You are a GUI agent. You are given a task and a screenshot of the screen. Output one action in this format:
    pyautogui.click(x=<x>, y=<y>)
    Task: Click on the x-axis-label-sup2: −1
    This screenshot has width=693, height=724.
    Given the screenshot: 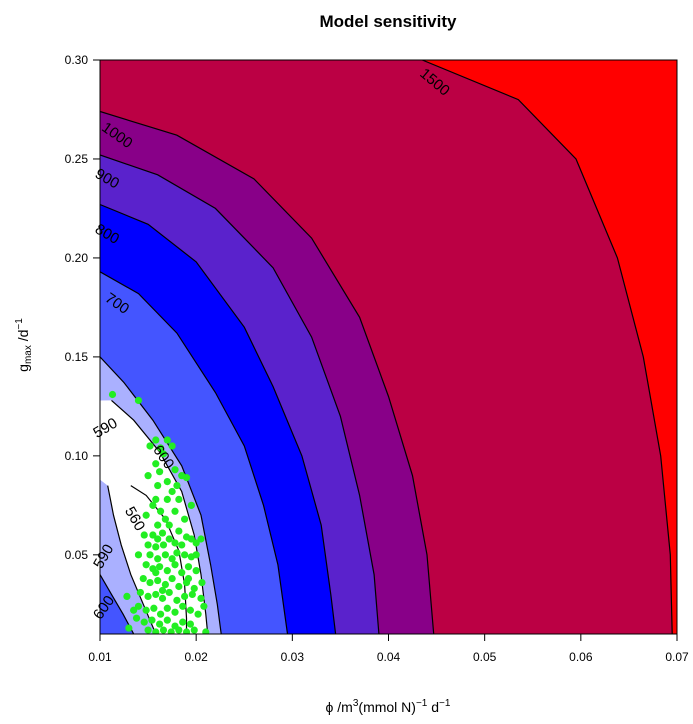 What is the action you would take?
    pyautogui.click(x=422, y=703)
    